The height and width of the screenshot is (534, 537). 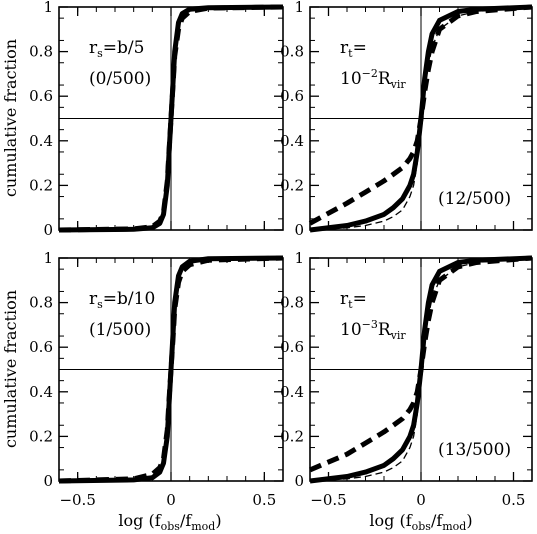 What do you see at coordinates (373, 79) in the screenshot?
I see `panel-label-line2: 10−2Rvir` at bounding box center [373, 79].